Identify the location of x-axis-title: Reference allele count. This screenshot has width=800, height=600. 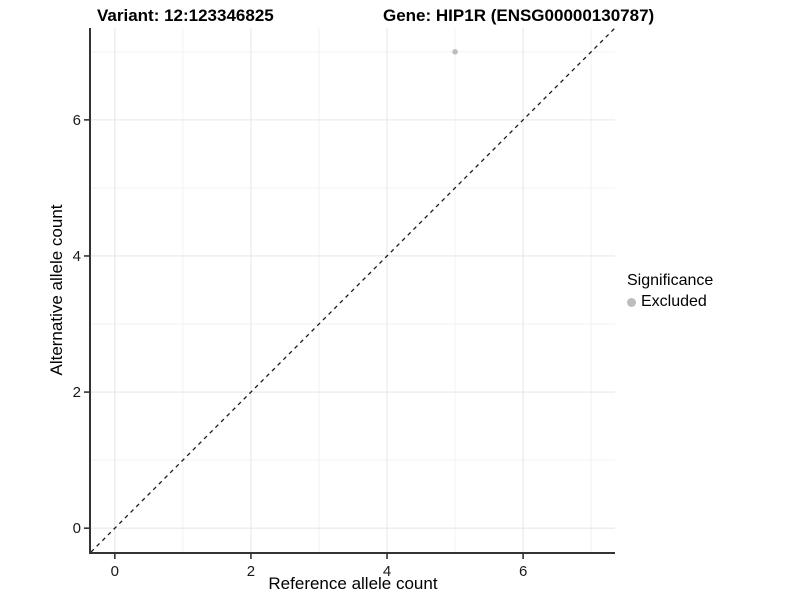
(353, 583).